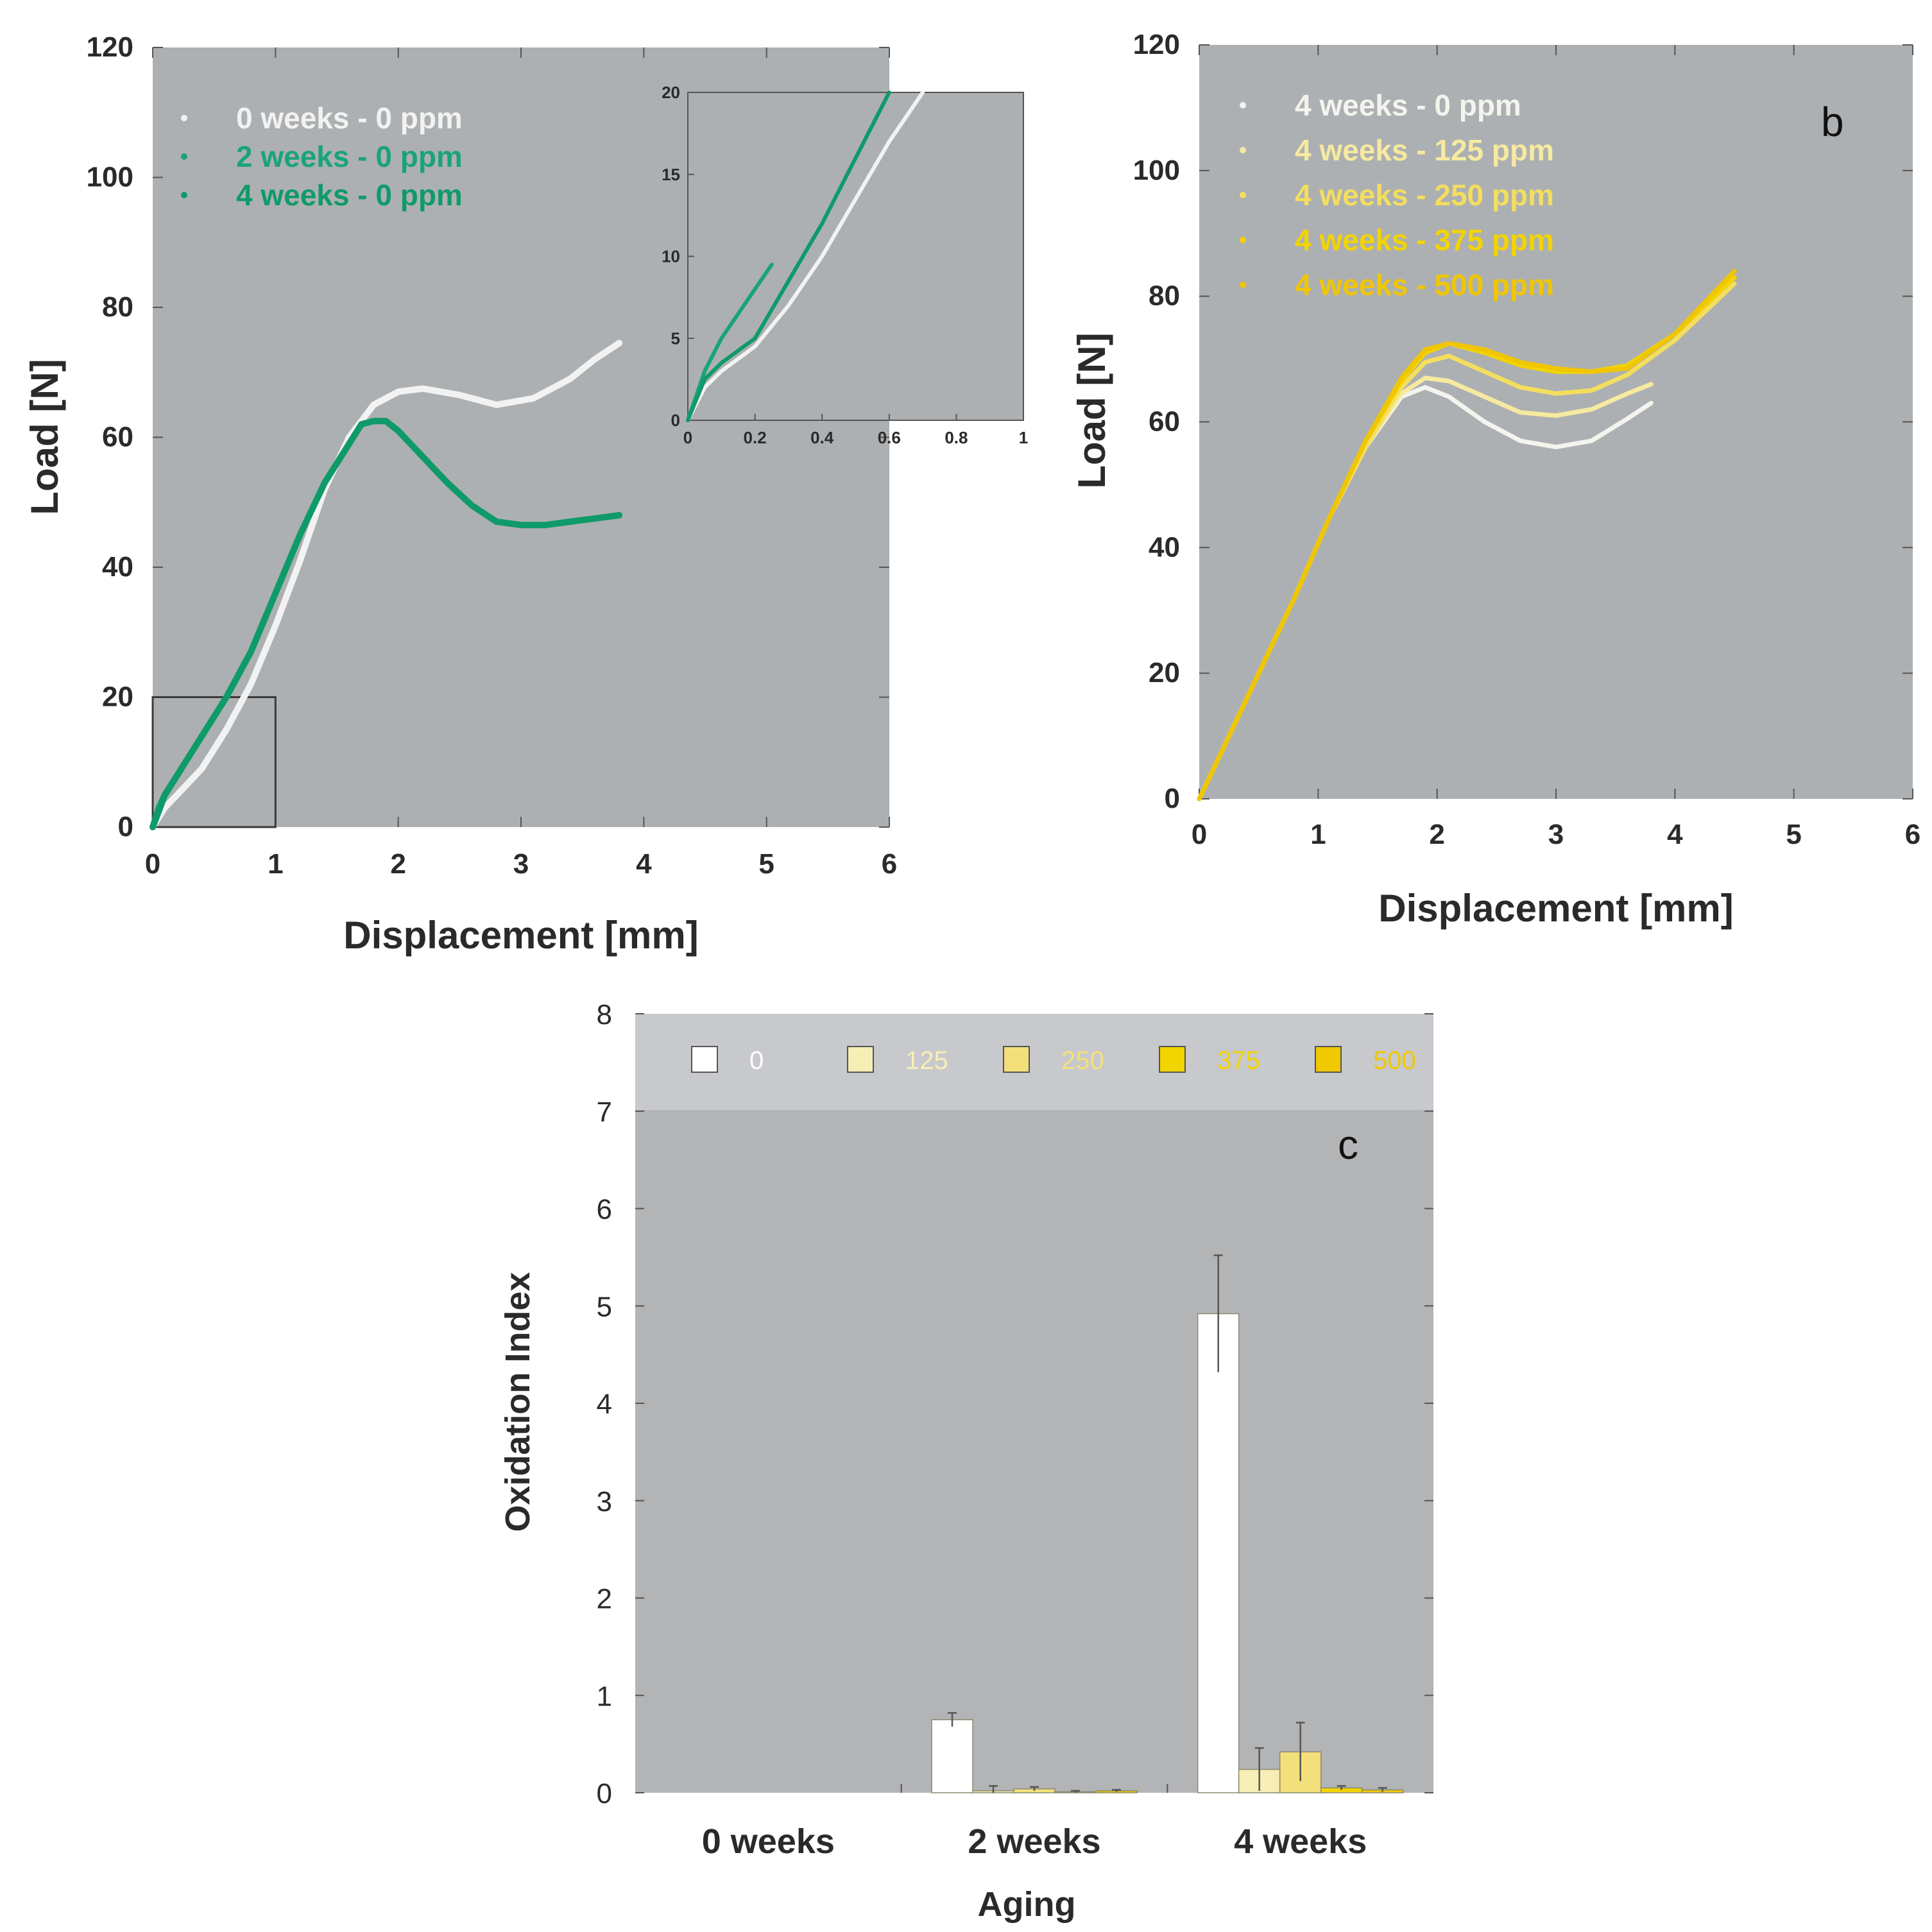 The height and width of the screenshot is (1932, 1932). What do you see at coordinates (398, 864) in the screenshot?
I see `panel-a-xtick-label: 2` at bounding box center [398, 864].